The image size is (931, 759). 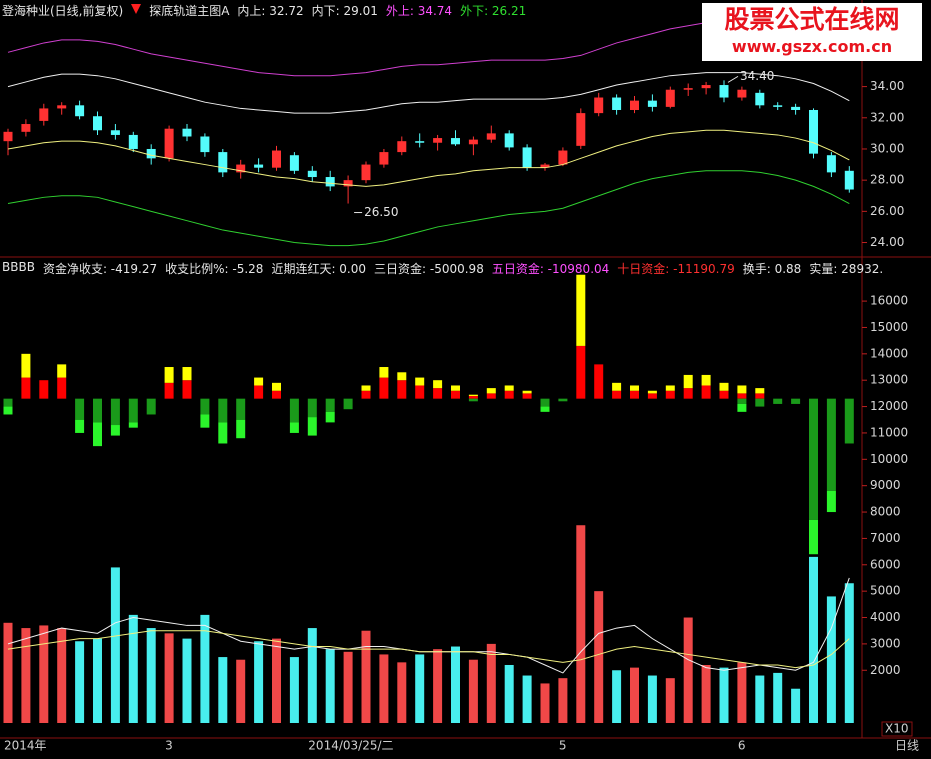 I want to click on y-tick-label: 9000, so click(x=885, y=485).